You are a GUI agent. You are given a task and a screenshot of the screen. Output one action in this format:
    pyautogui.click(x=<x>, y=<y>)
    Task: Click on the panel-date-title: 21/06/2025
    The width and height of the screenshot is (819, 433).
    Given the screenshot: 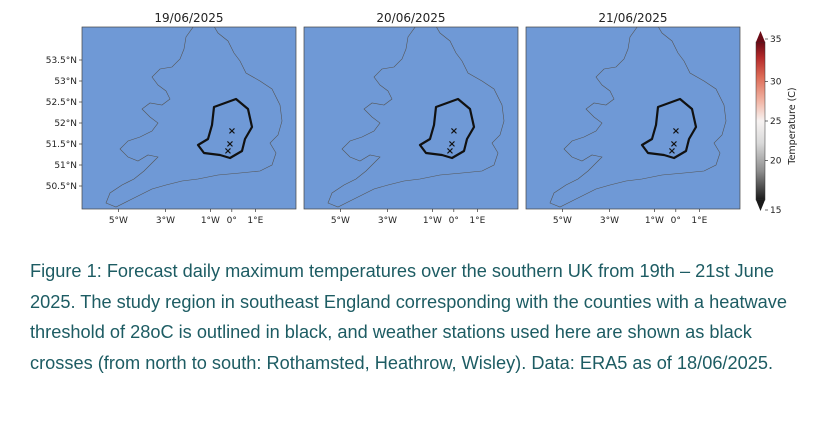 What is the action you would take?
    pyautogui.click(x=632, y=18)
    